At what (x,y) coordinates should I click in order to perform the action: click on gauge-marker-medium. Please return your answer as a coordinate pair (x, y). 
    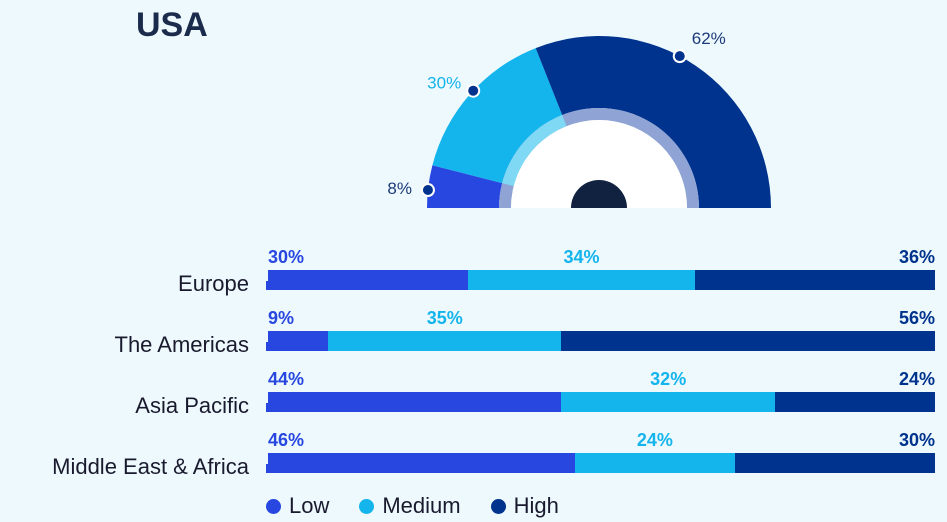
    Looking at the image, I should click on (473, 90).